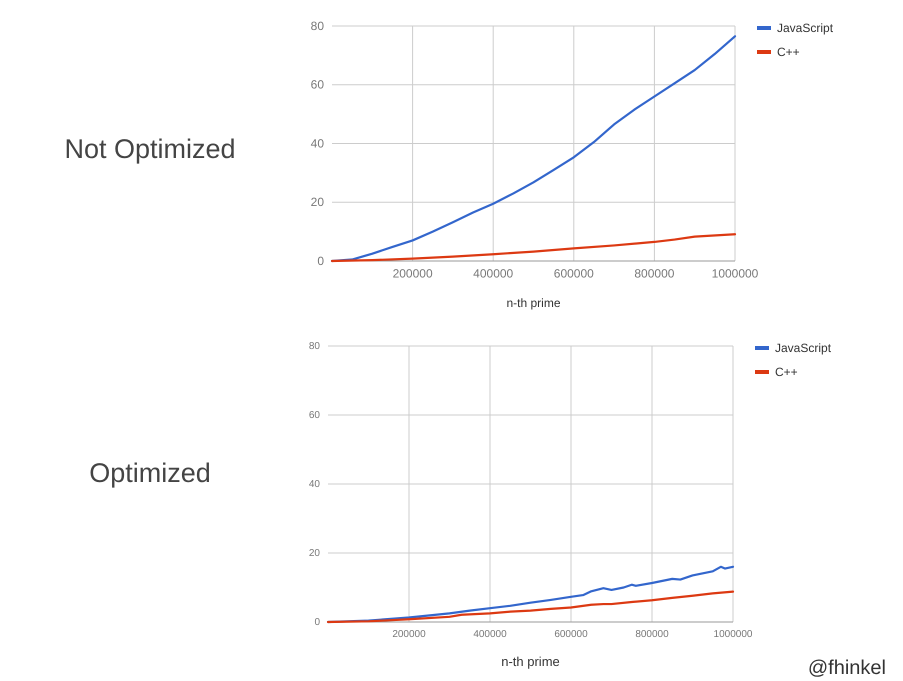 This screenshot has height=681, width=903. I want to click on text: Not Optimized, so click(150, 149).